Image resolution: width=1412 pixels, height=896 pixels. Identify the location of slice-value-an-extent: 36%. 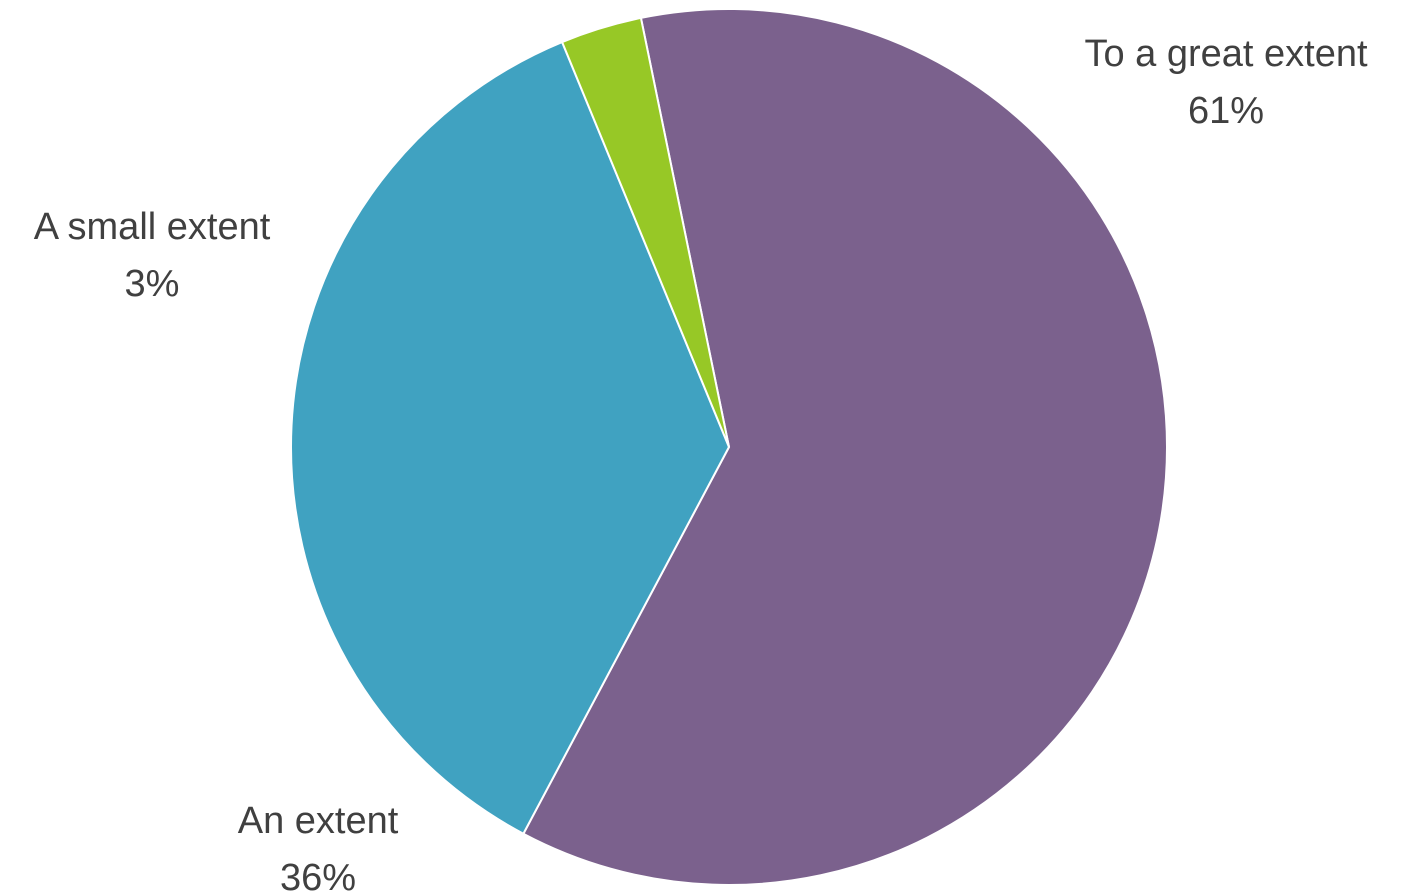
(318, 876).